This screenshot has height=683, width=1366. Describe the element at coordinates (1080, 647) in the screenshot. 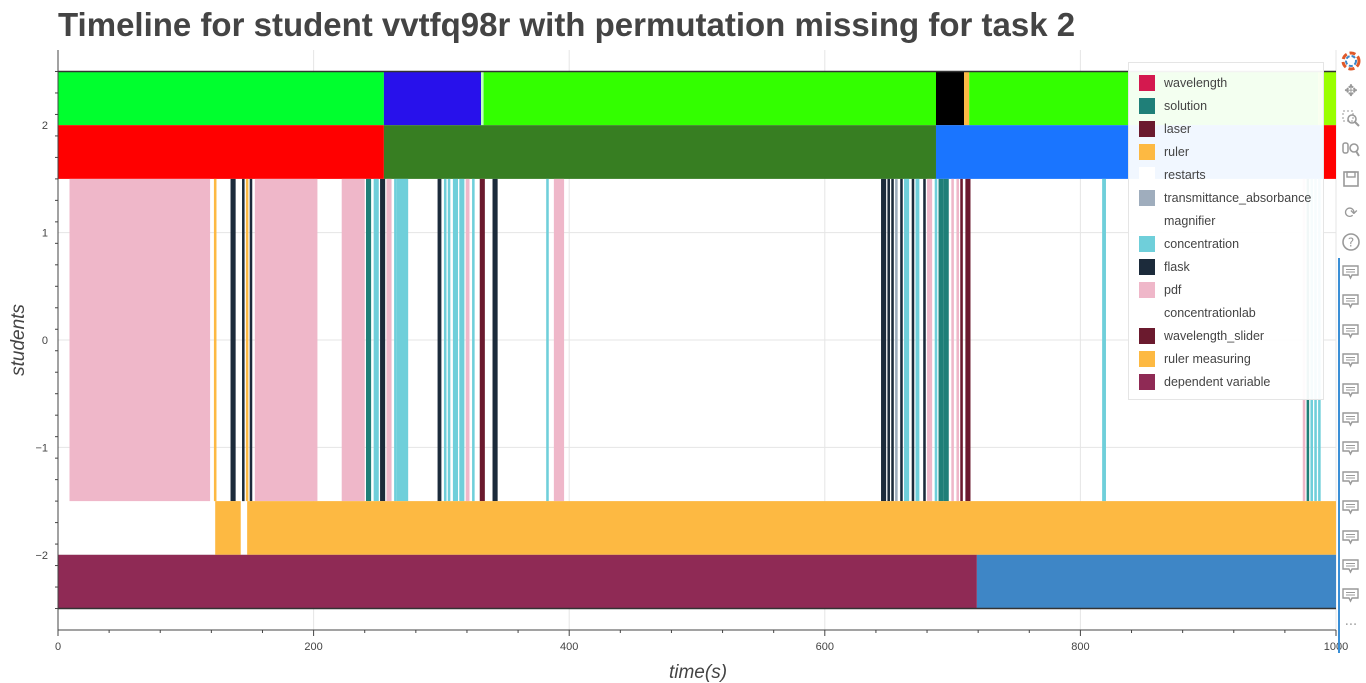

I see `x-tick-label: 800` at that location.